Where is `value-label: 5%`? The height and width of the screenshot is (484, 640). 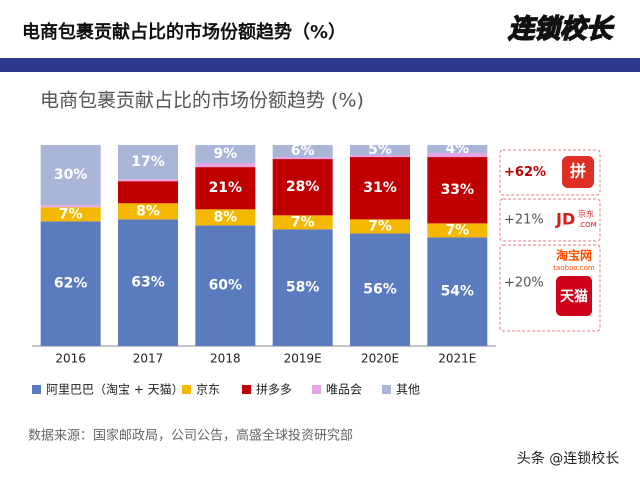
value-label: 5% is located at coordinates (380, 150).